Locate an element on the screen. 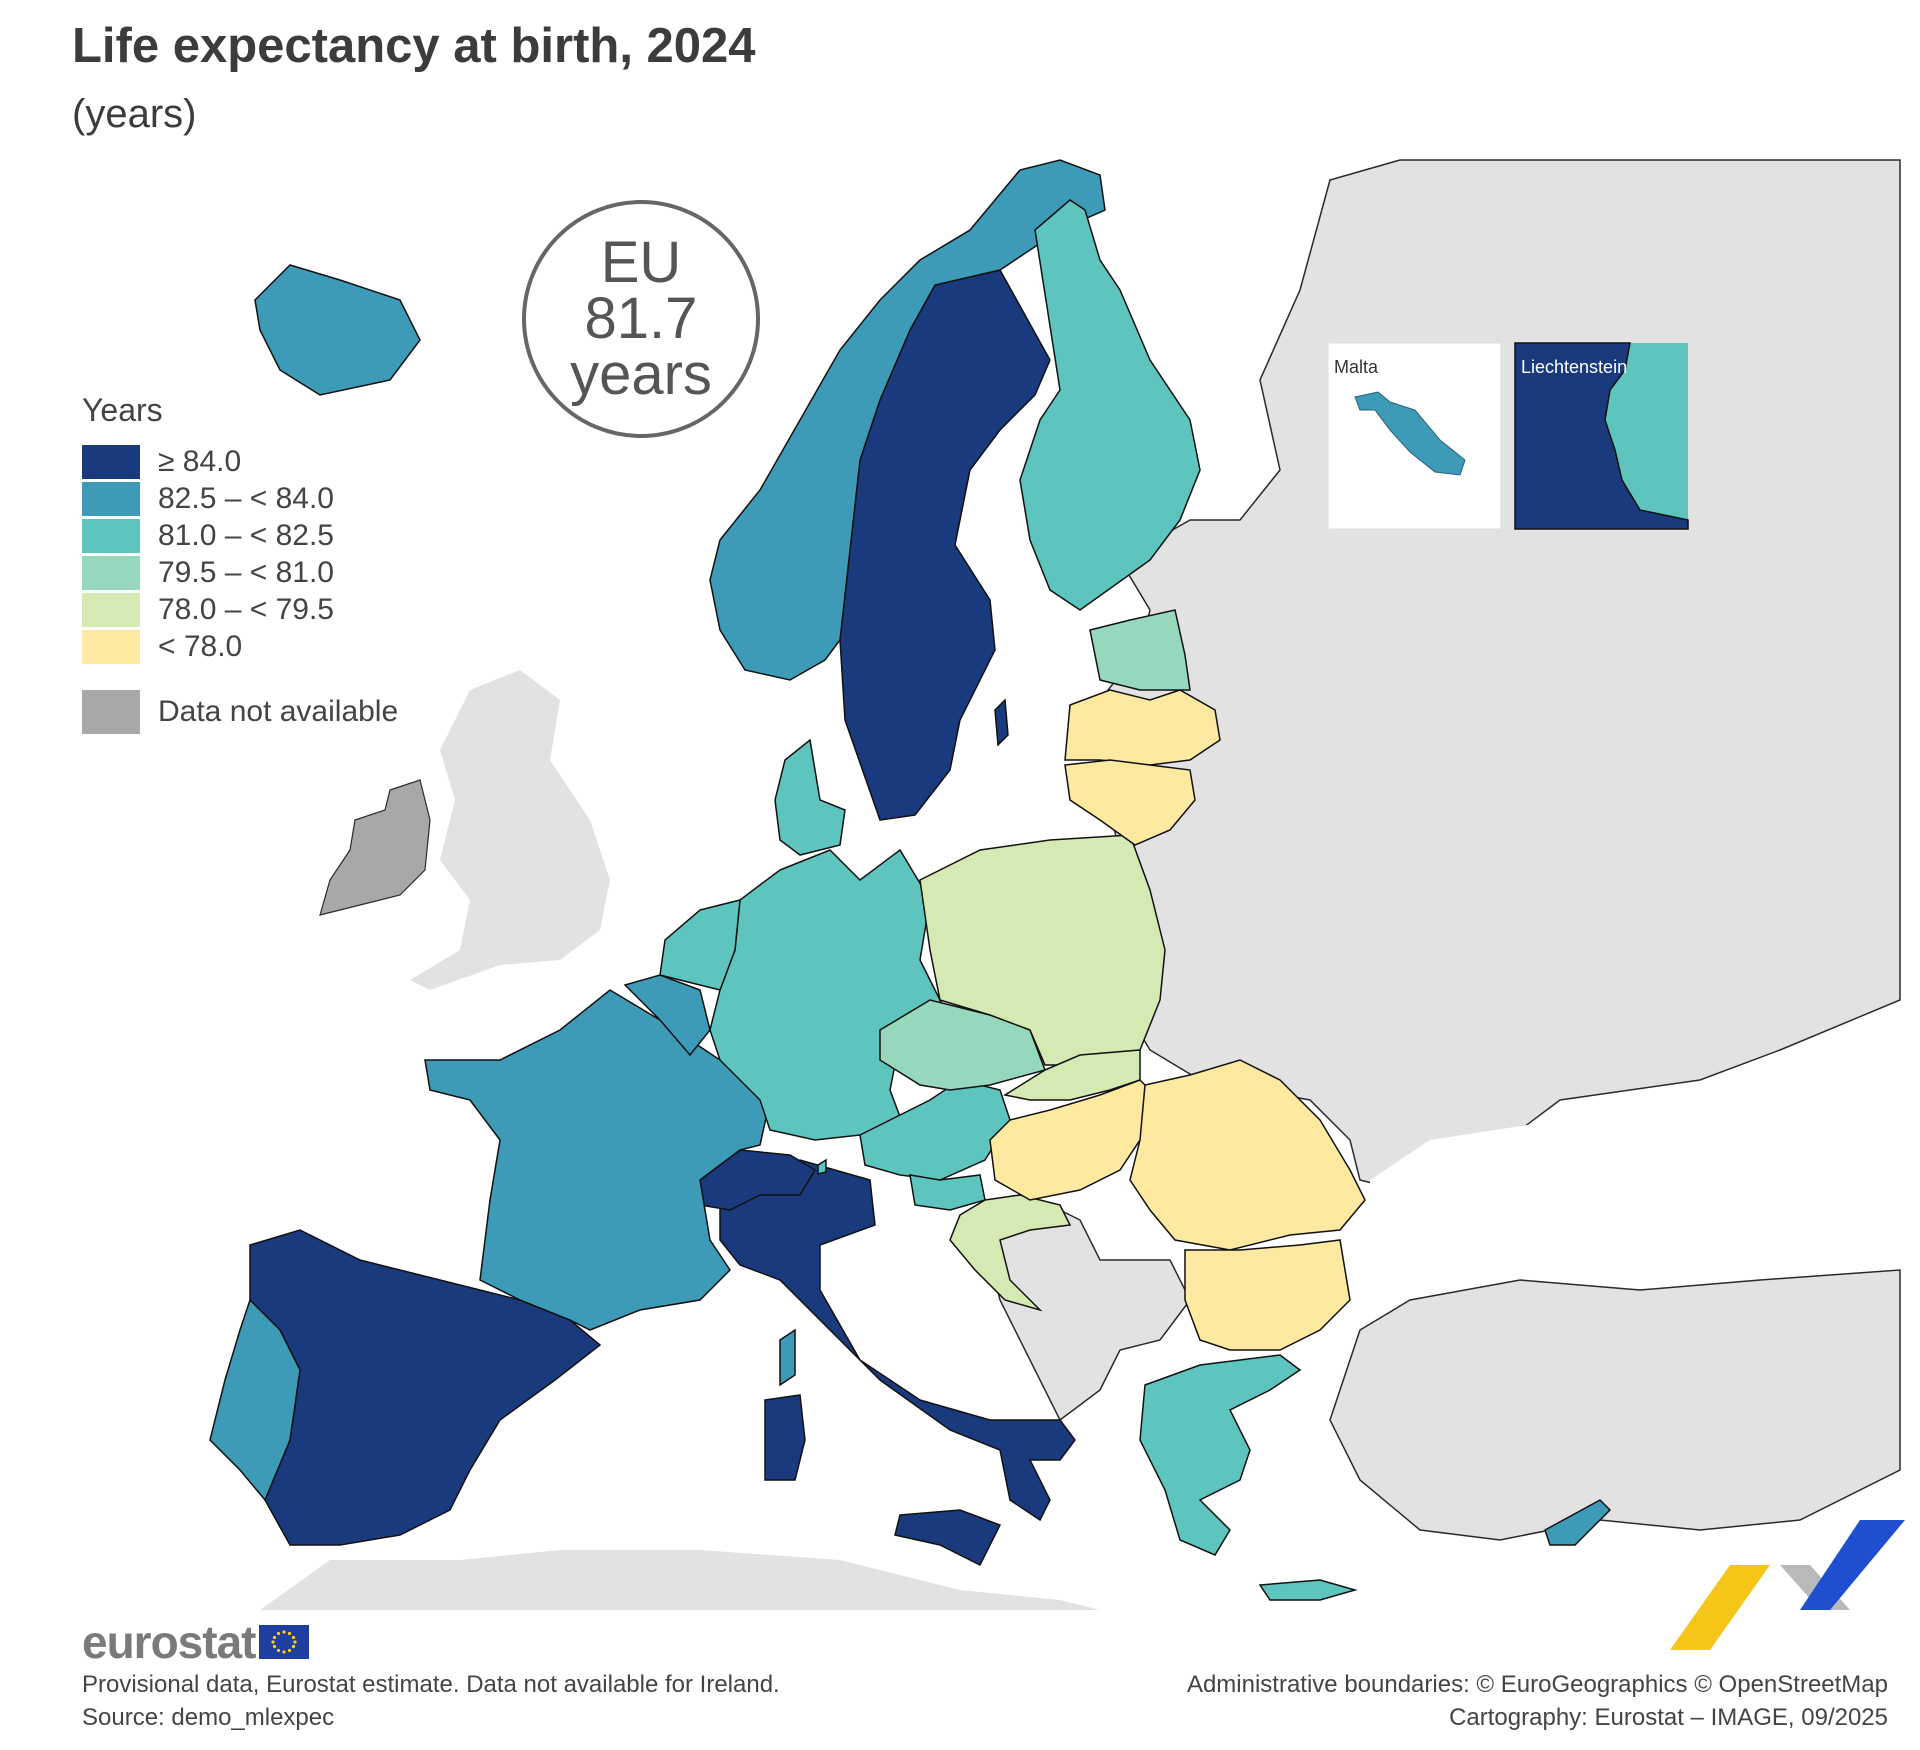 Image resolution: width=1920 pixels, height=1750 pixels. region-slovakia is located at coordinates (1072, 1075).